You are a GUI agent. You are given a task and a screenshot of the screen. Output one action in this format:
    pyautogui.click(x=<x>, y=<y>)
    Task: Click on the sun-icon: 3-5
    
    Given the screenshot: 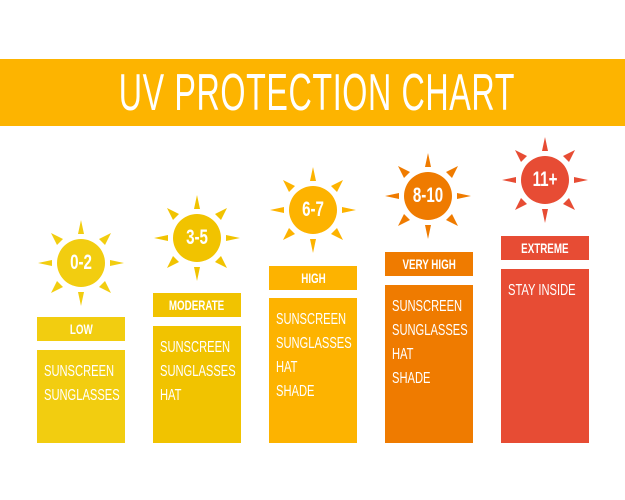 What is the action you would take?
    pyautogui.click(x=197, y=238)
    